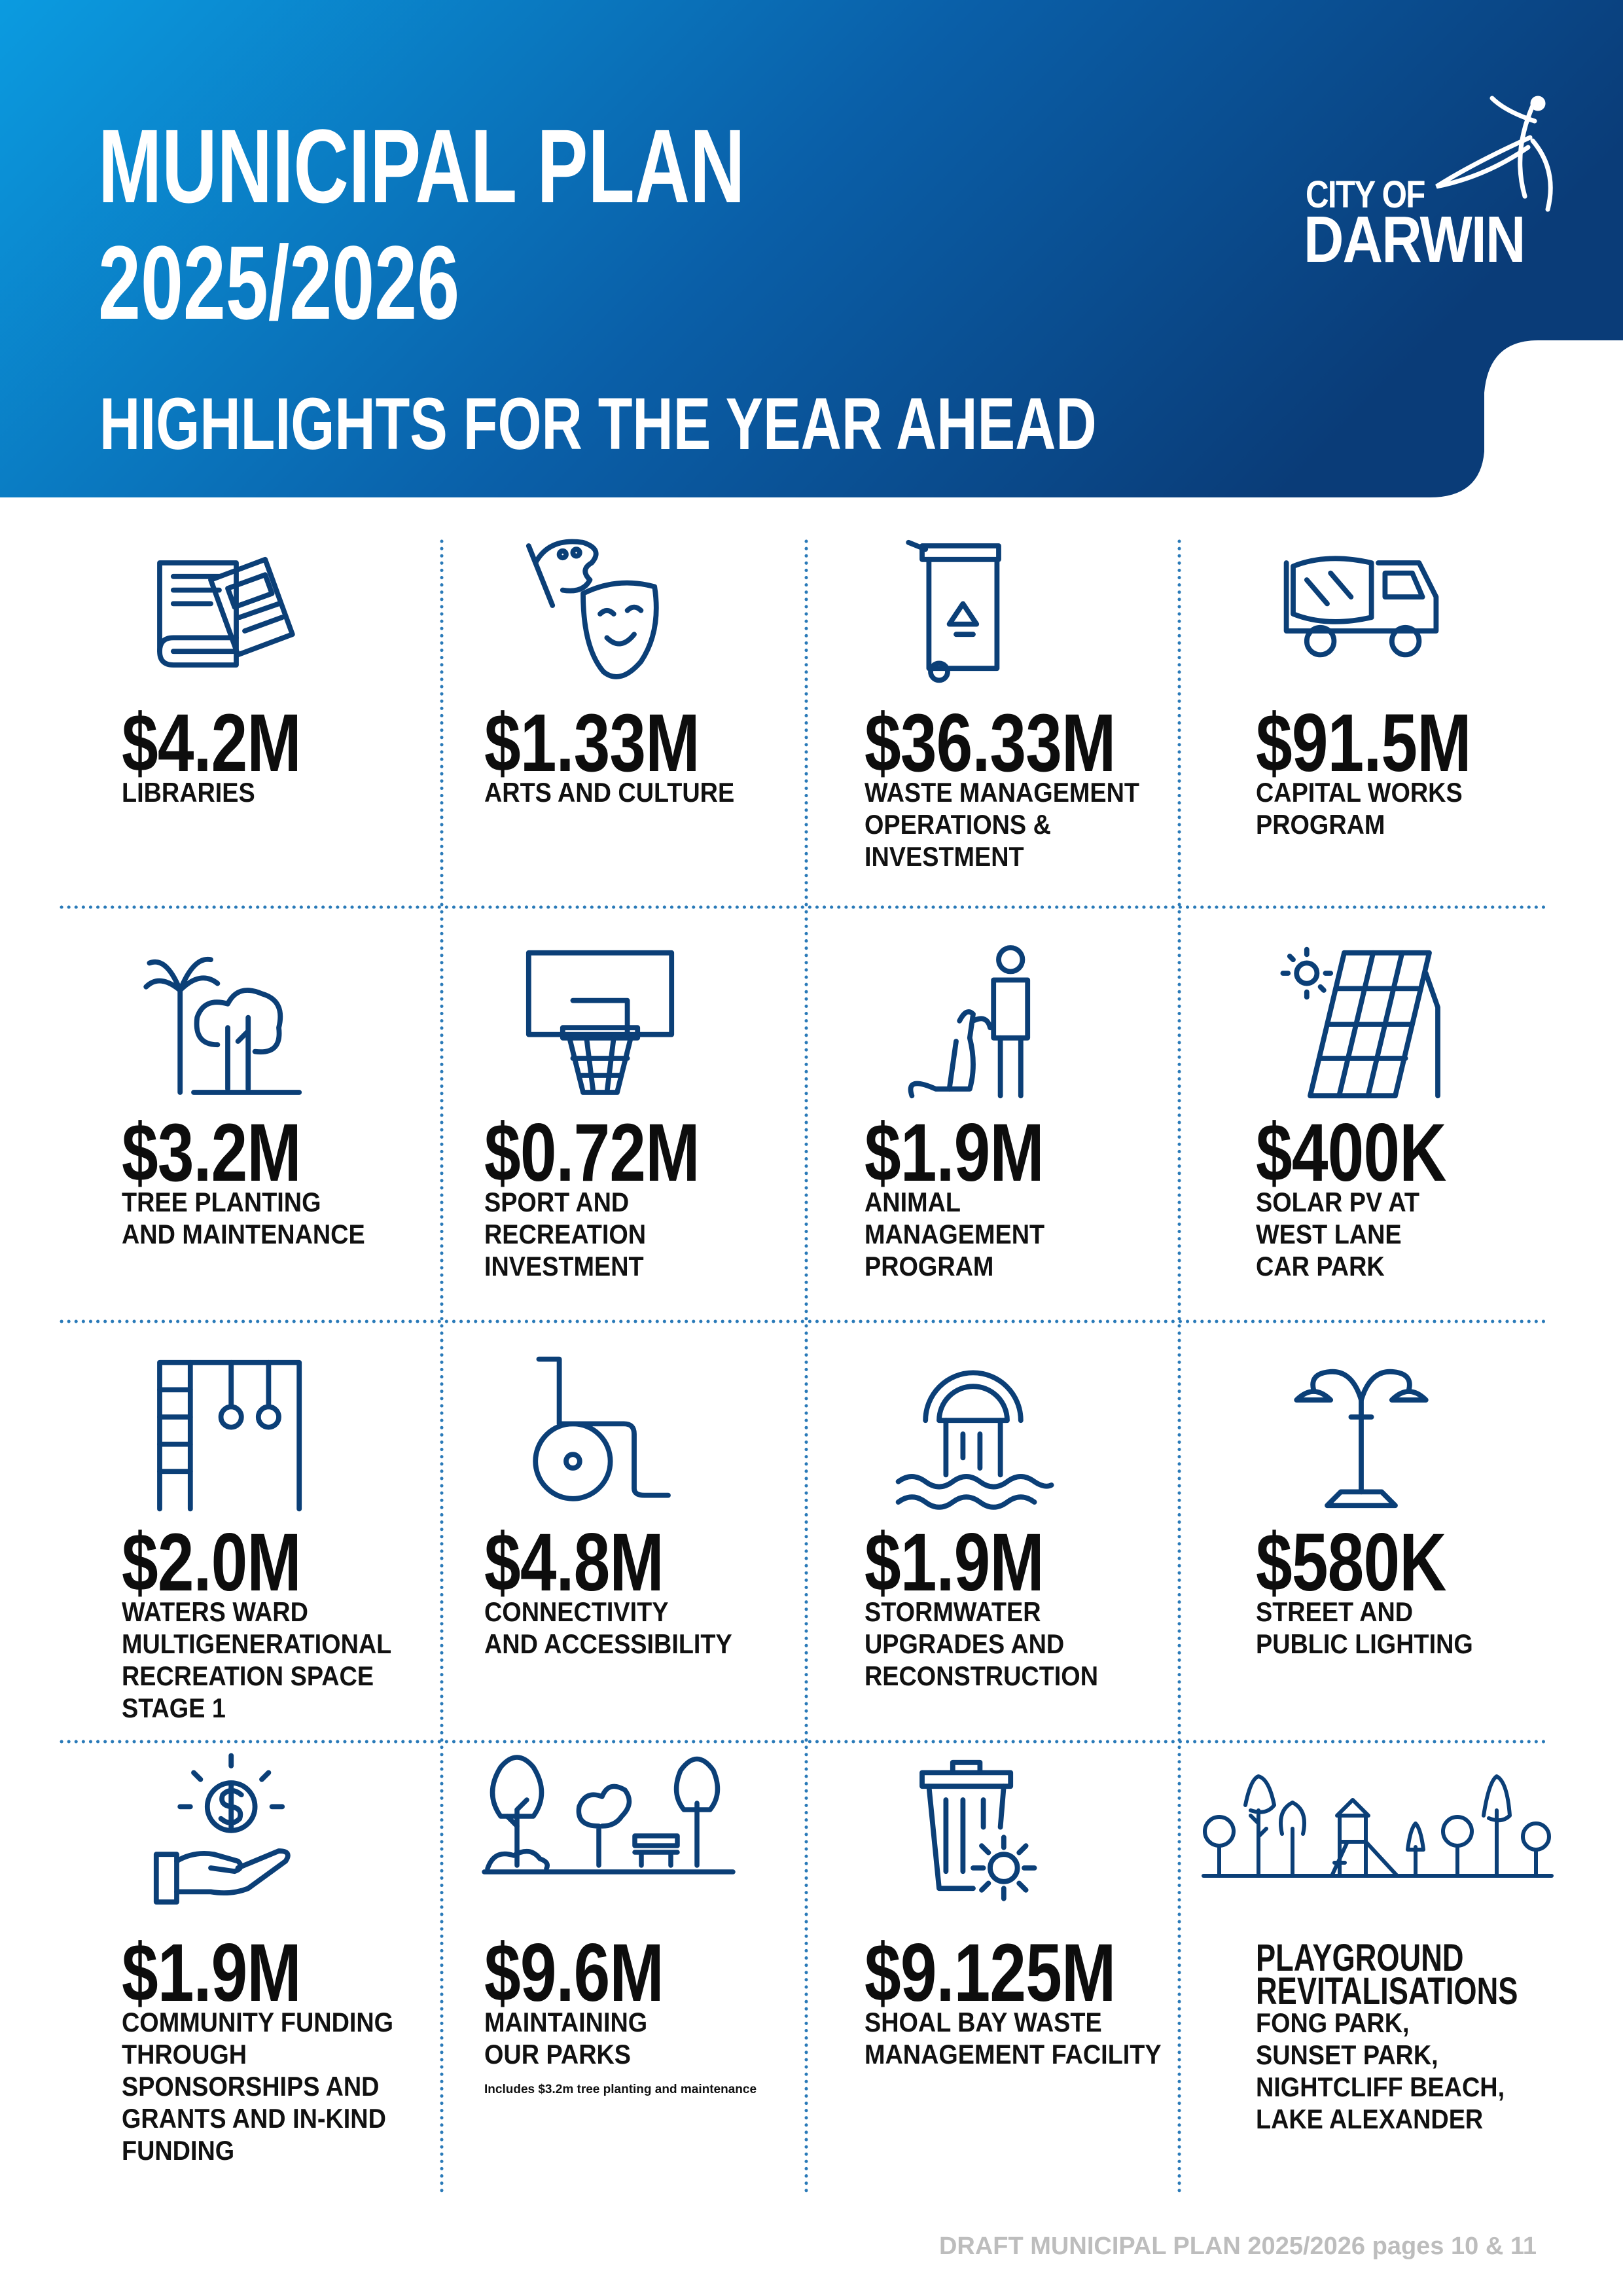 Image resolution: width=1623 pixels, height=2296 pixels. Describe the element at coordinates (1387, 1991) in the screenshot. I see `heading: REVITALISATIONS` at that location.